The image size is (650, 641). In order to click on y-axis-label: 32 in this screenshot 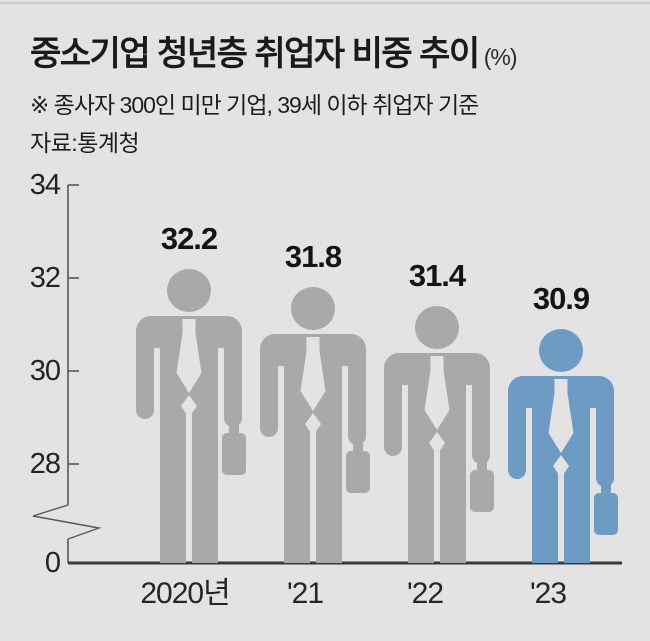, I will do `click(45, 278)`.